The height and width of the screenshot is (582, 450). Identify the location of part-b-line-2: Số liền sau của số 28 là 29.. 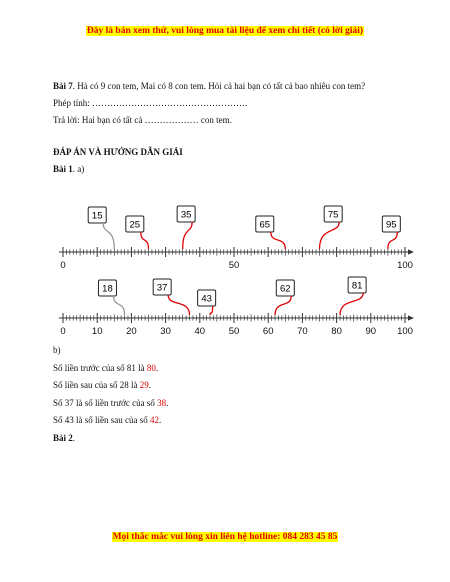
(102, 385).